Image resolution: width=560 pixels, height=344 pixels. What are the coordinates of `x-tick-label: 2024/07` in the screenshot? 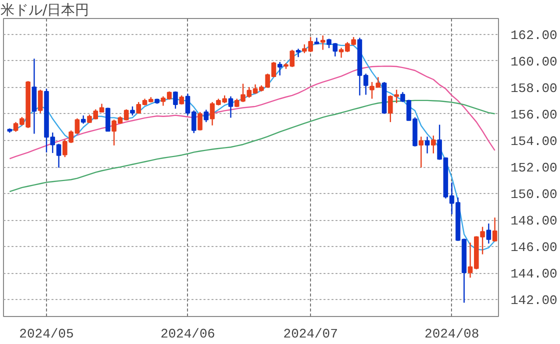 It's located at (310, 334).